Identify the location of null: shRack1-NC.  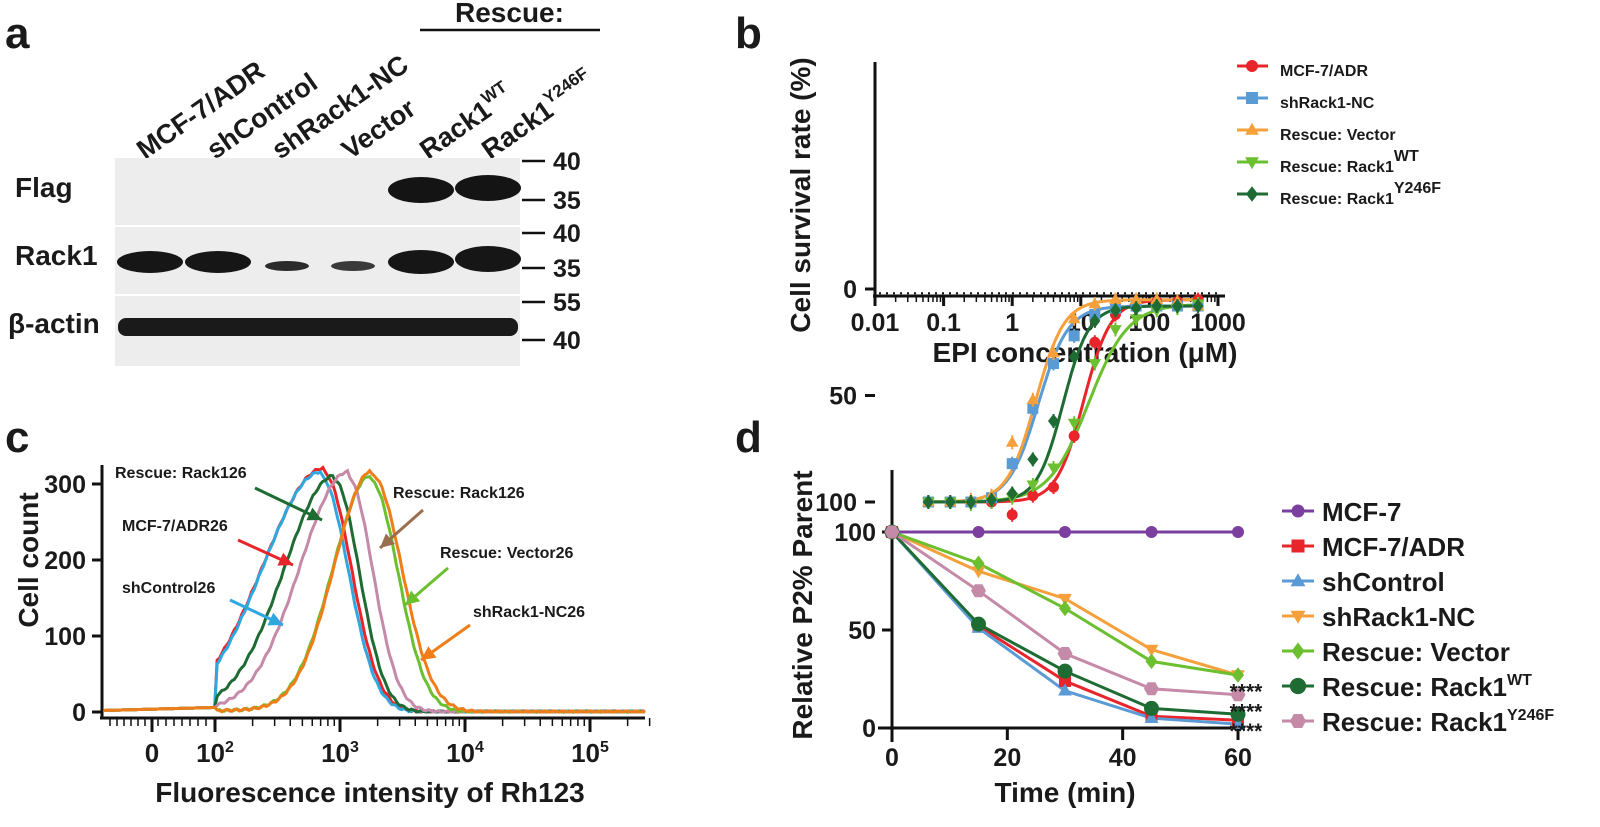
(1327, 103).